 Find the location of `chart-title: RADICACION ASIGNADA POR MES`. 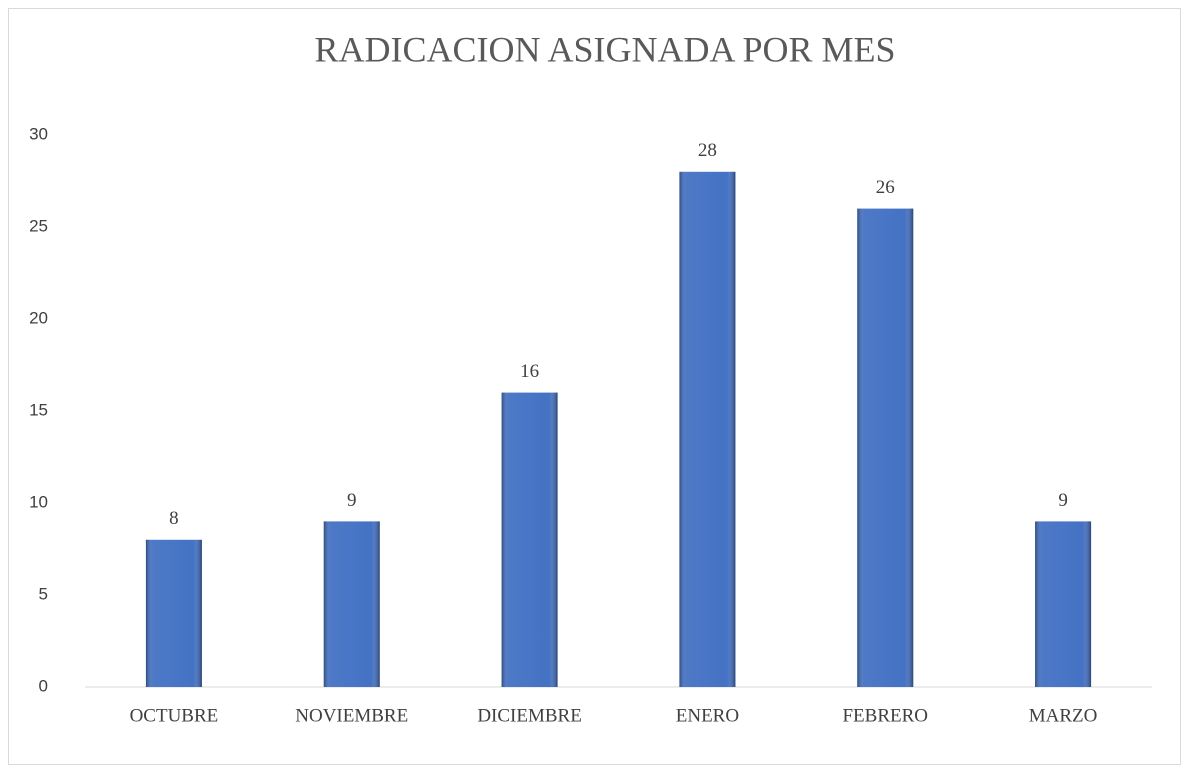

chart-title: RADICACION ASIGNADA POR MES is located at coordinates (604, 49).